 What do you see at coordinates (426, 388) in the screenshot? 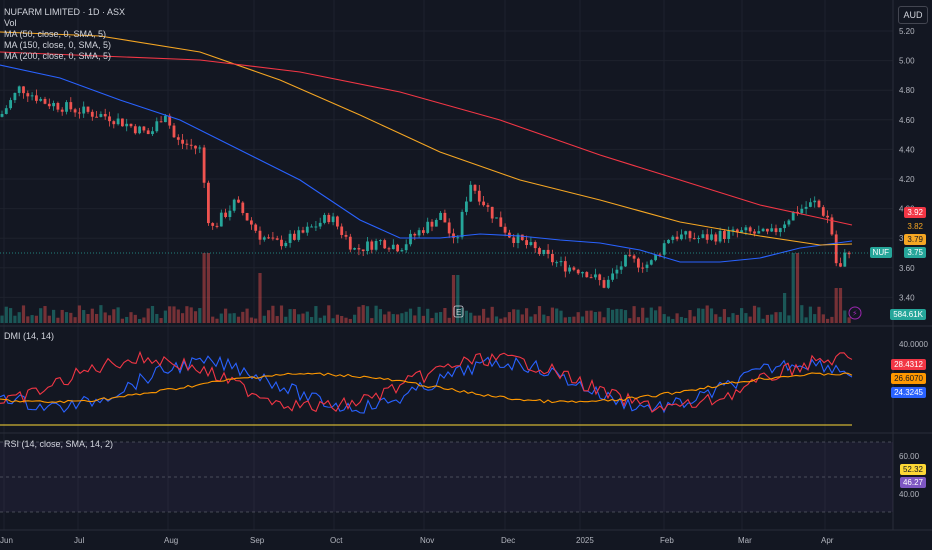
I see `adx-line` at bounding box center [426, 388].